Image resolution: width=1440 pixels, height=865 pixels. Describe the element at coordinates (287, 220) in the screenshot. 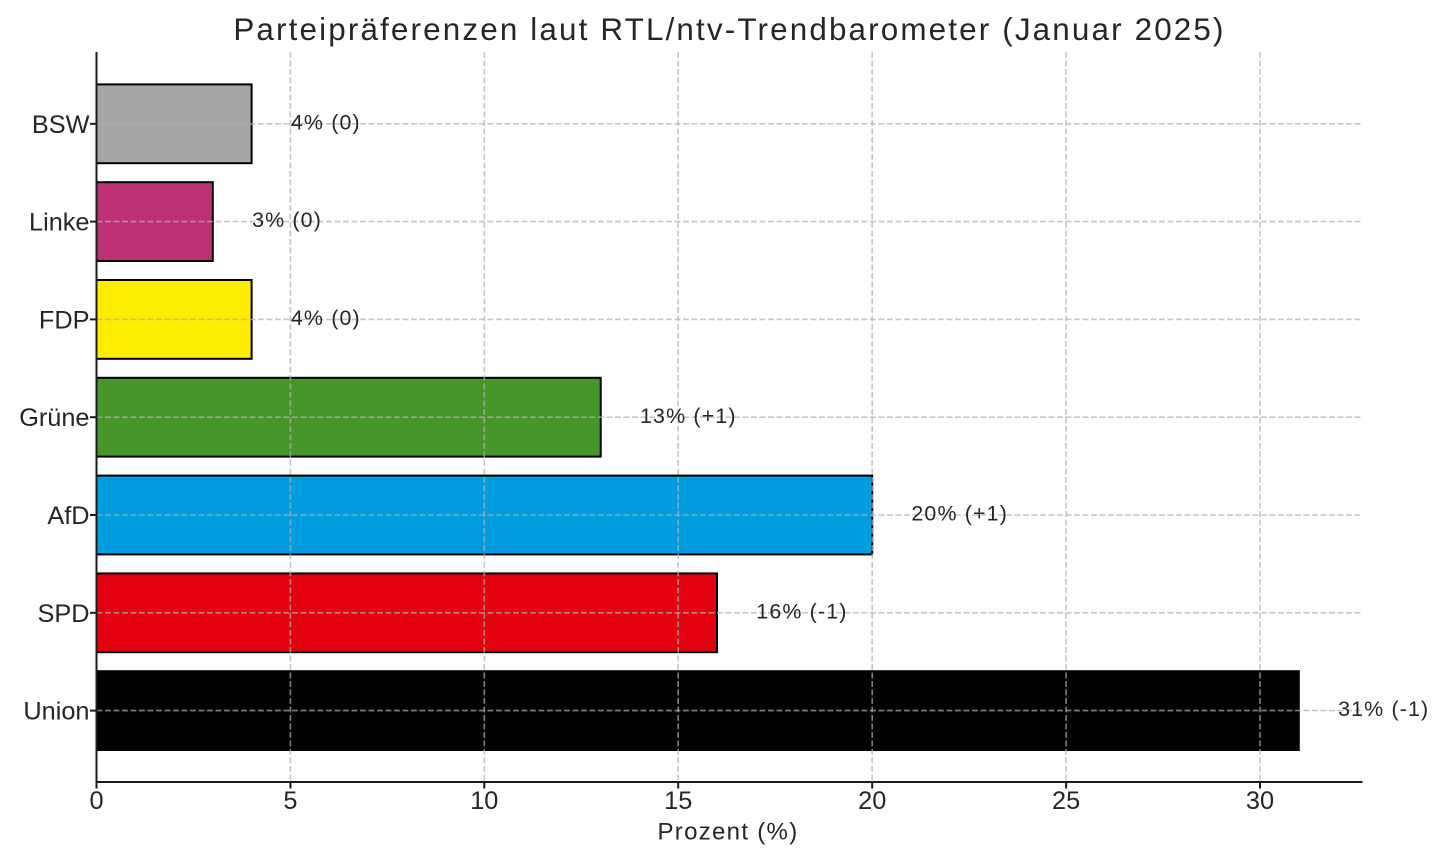

I see `svg-text: 3% (0)` at that location.